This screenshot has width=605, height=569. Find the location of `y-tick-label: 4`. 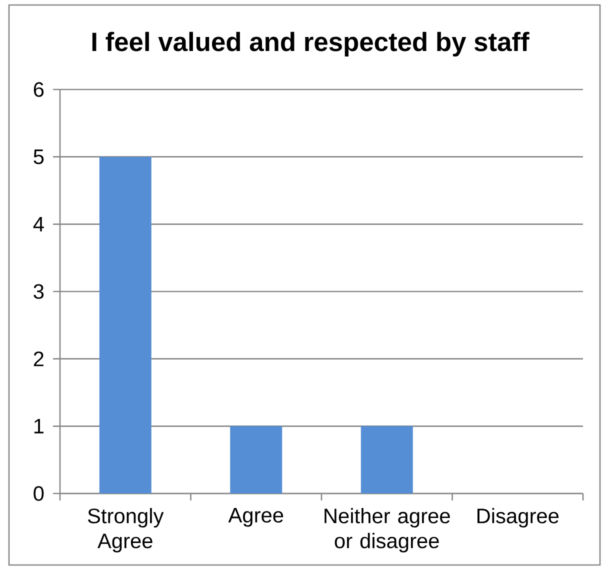

y-tick-label: 4 is located at coordinates (38, 224).